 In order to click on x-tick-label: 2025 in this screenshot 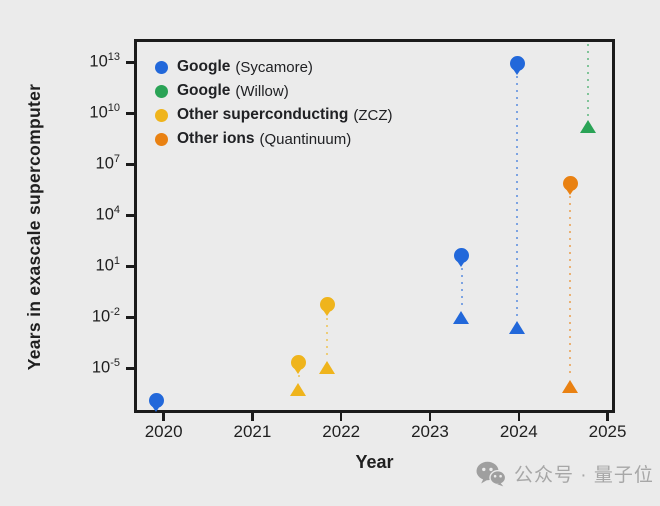, I will do `click(607, 431)`.